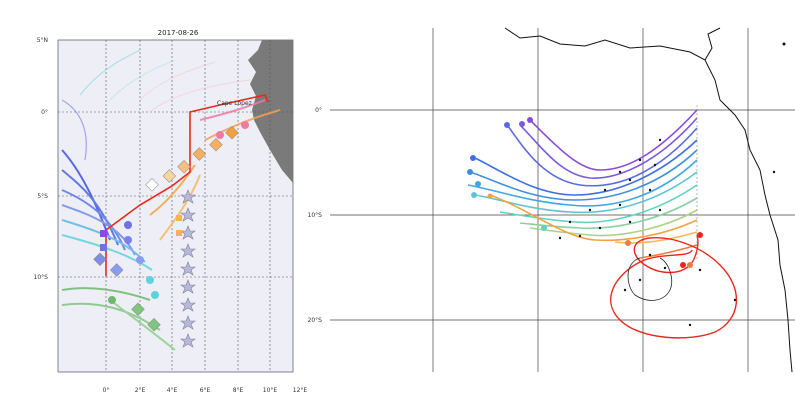 Image resolution: width=795 pixels, height=410 pixels. Describe the element at coordinates (315, 320) in the screenshot. I see `svg-text: 20°S` at that location.